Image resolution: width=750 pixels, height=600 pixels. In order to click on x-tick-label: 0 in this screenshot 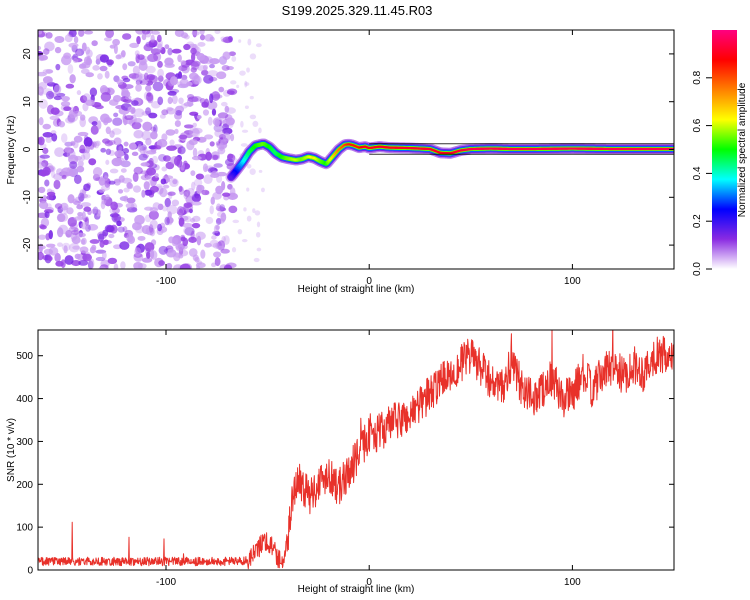, I will do `click(369, 582)`.